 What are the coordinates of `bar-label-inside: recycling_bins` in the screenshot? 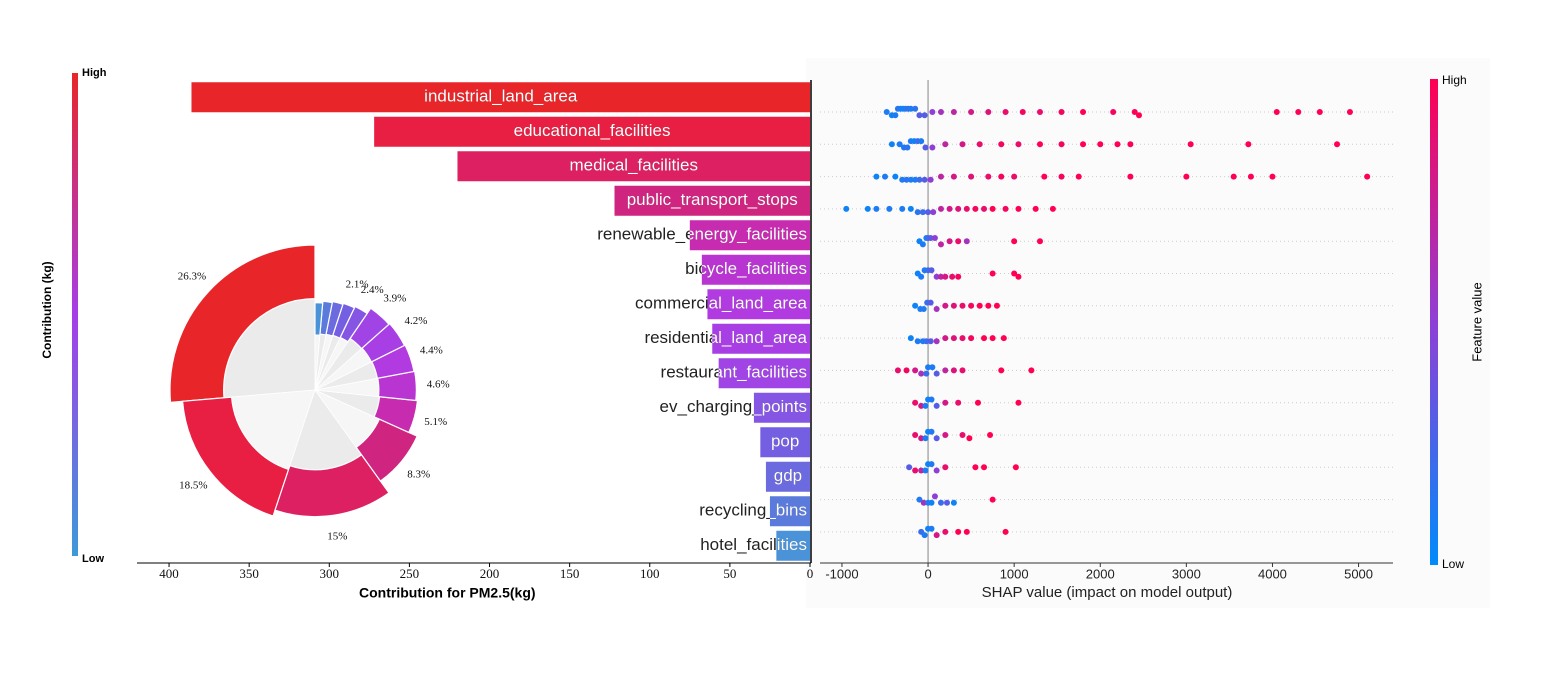 It's located at (753, 510).